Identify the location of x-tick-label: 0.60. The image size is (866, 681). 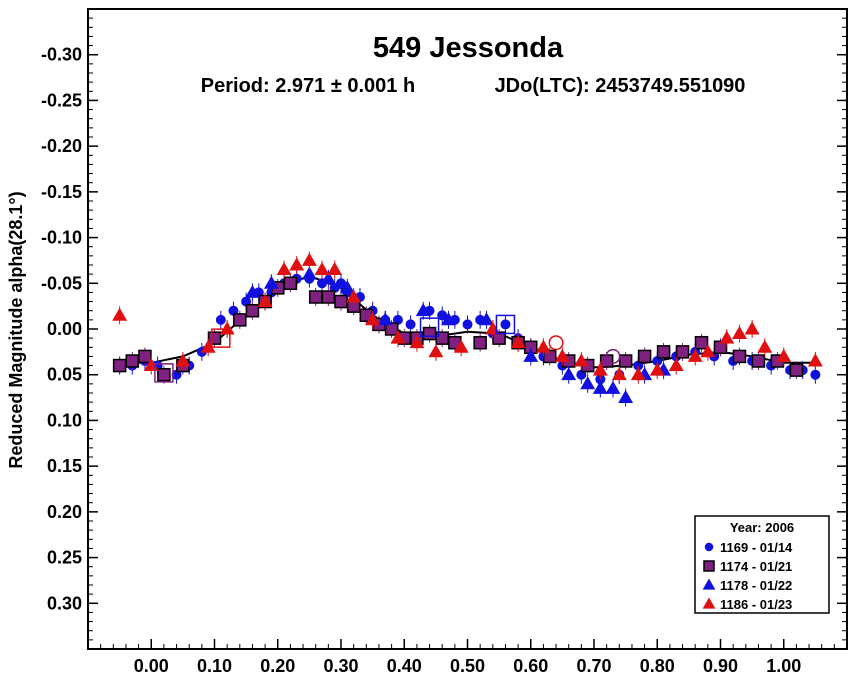
(530, 666).